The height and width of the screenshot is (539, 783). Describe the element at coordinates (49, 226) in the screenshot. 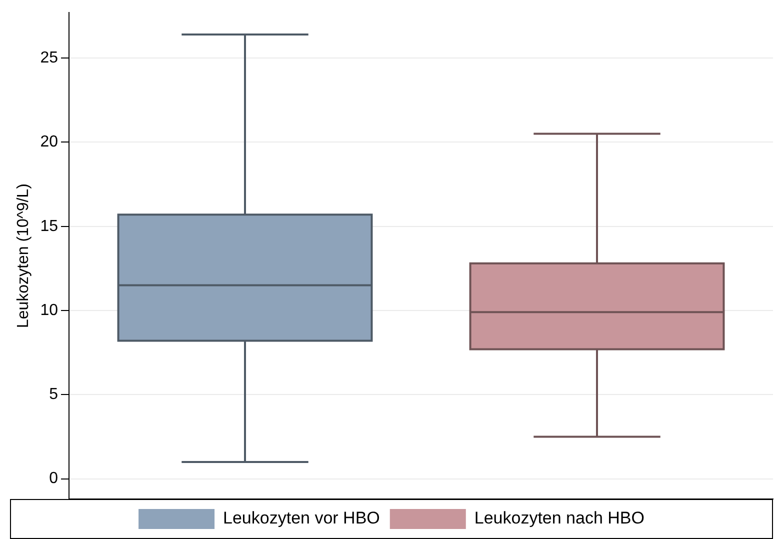

I see `y-tick-label: 15` at that location.